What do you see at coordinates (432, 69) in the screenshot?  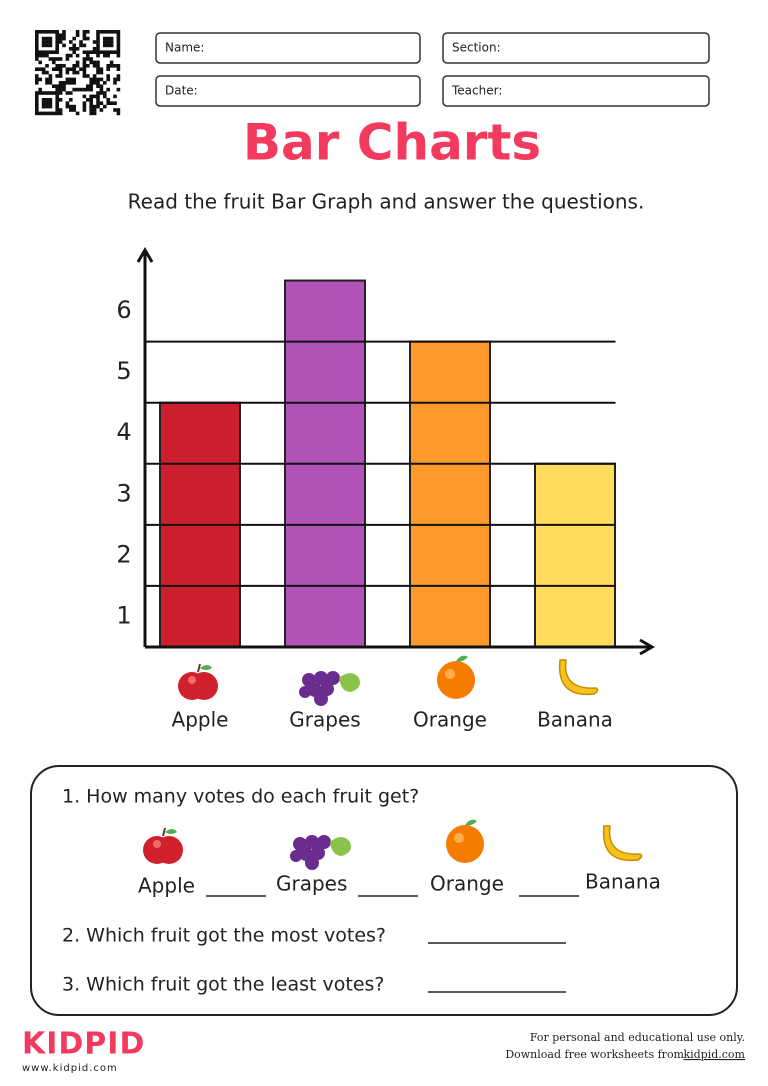 I see `header-fields: Name: Section: Date: Teacher:` at bounding box center [432, 69].